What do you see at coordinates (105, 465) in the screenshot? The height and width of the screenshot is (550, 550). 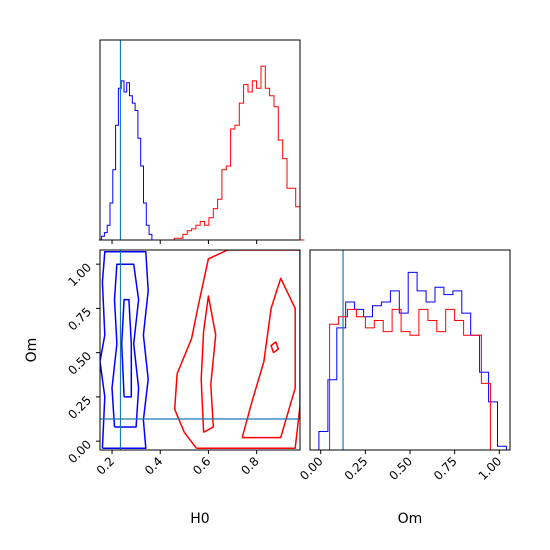 I see `contour-xtick-label-0: 0.2` at bounding box center [105, 465].